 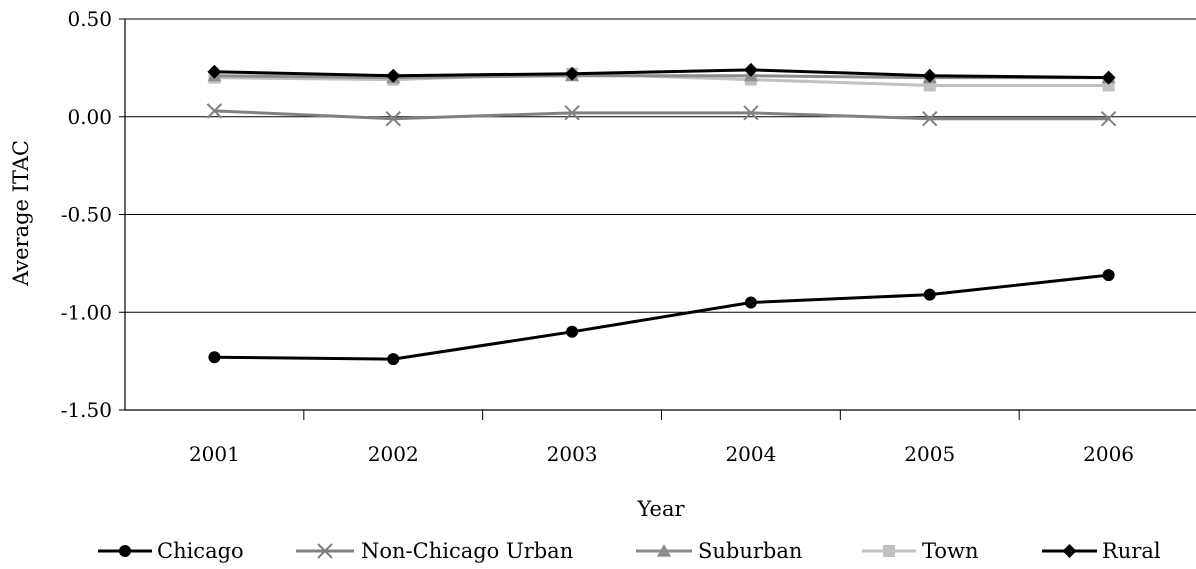 I want to click on legend-item: Rural, so click(x=1101, y=551).